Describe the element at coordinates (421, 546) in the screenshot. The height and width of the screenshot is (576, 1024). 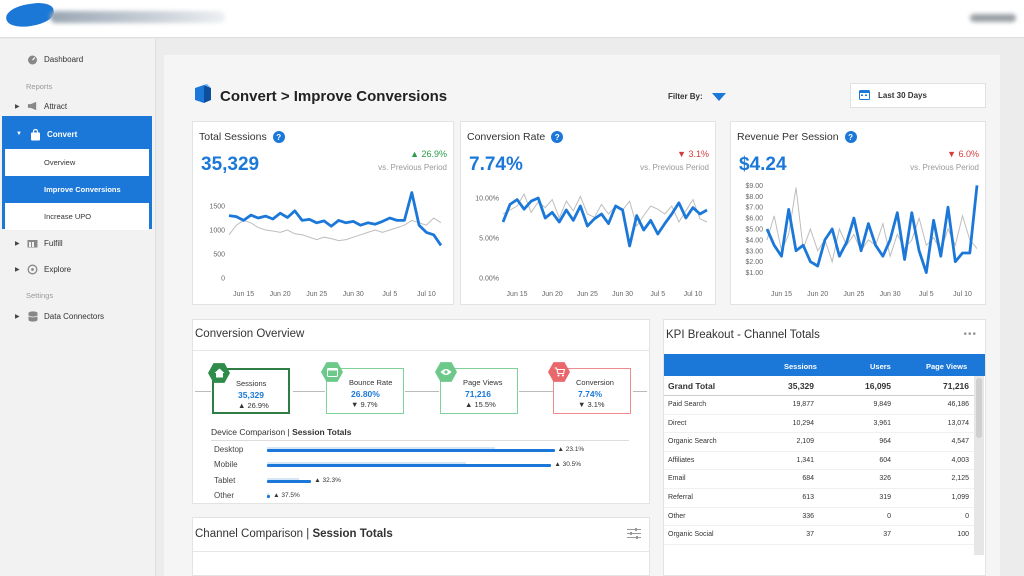
I see `channel-comparison-card: Channel Comparison | Session Totals` at that location.